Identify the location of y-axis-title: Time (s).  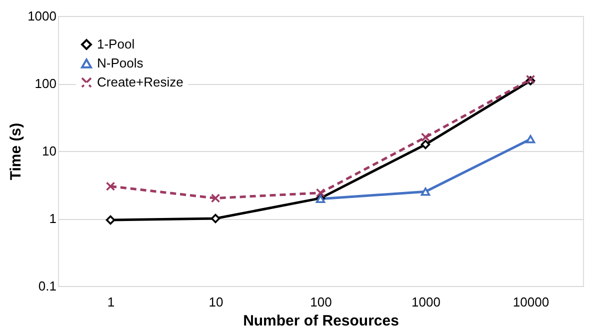
(16, 151).